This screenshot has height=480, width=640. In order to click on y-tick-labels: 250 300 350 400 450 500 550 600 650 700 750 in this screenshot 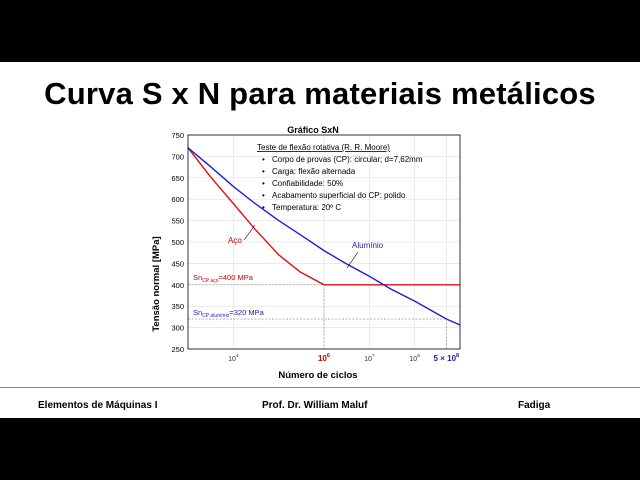, I will do `click(177, 242)`.